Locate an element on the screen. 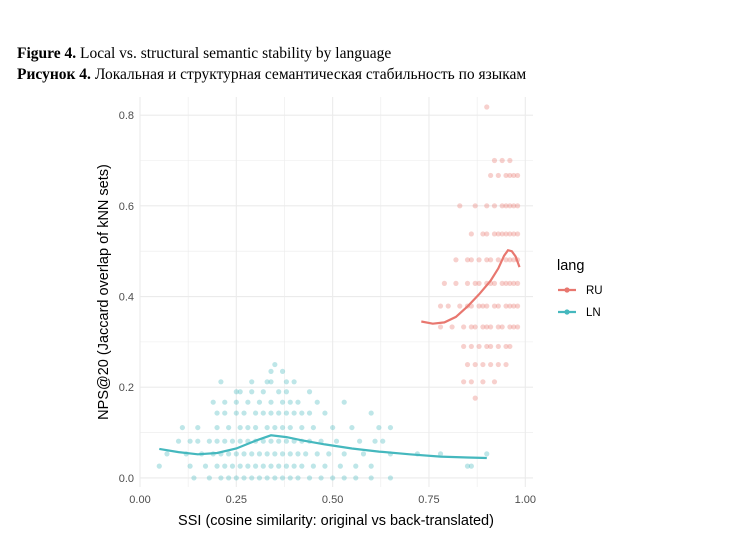  legend-title: lang is located at coordinates (570, 266).